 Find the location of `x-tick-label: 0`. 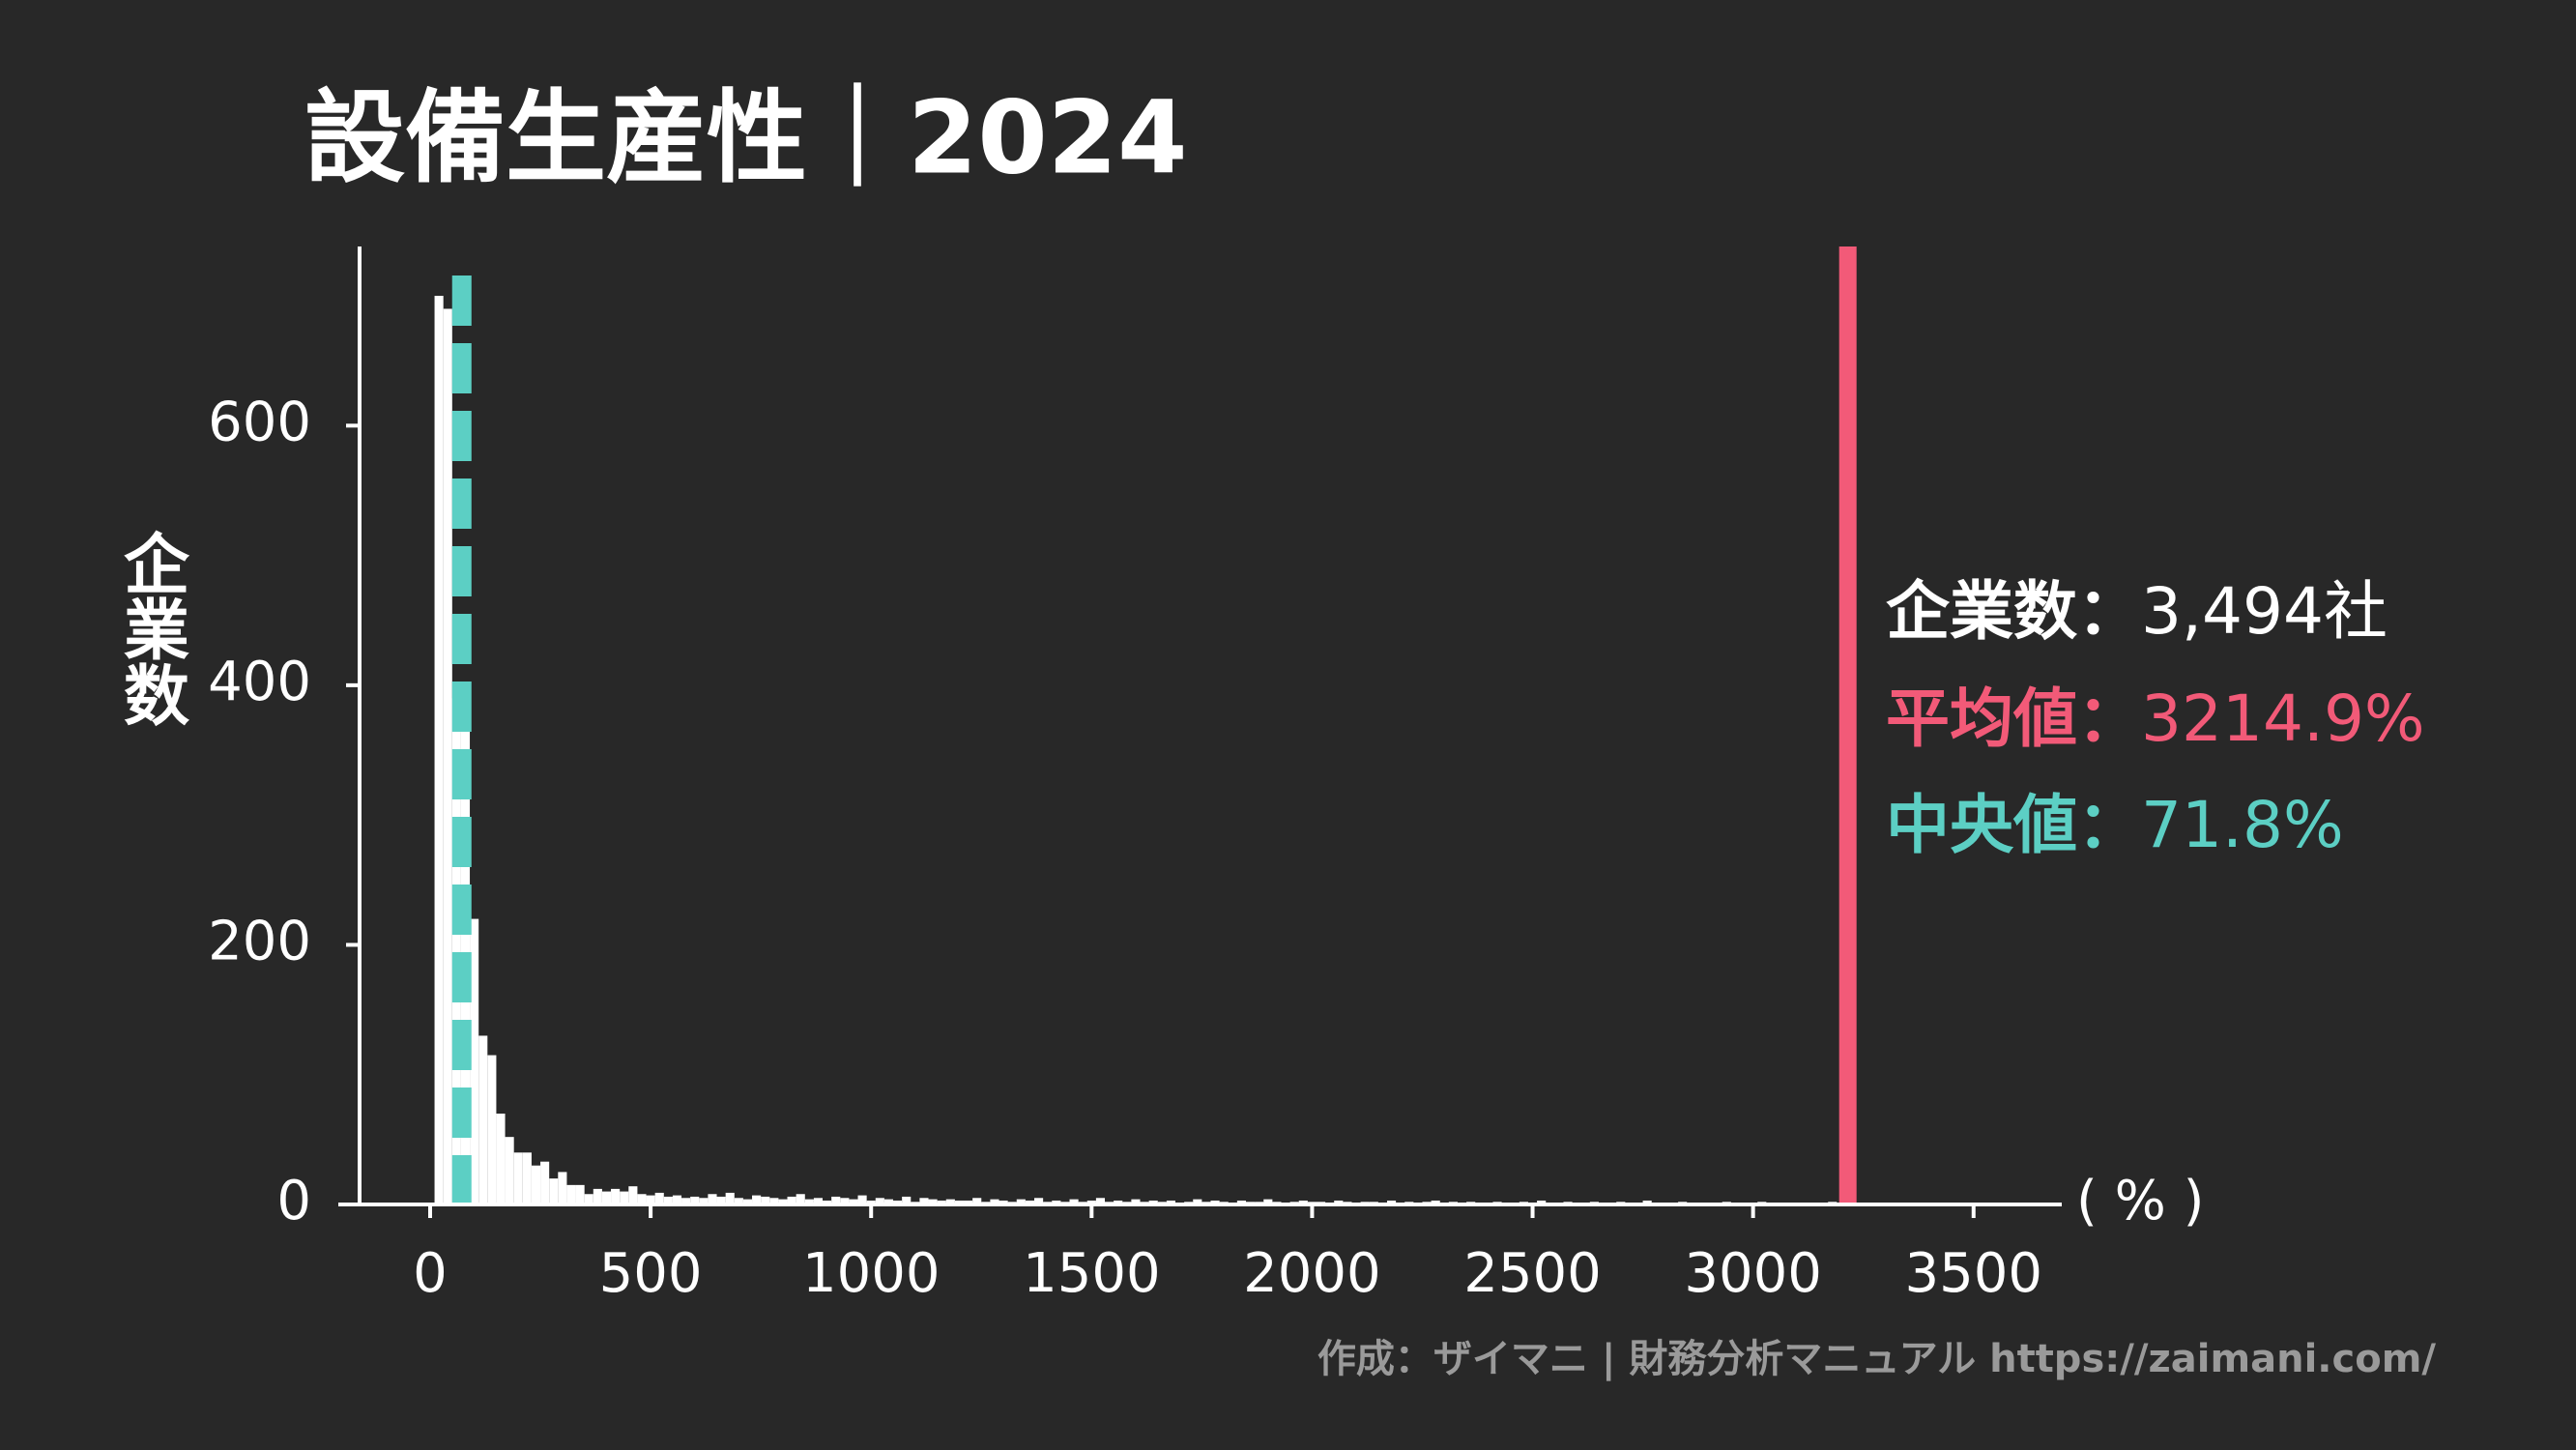

x-tick-label: 0 is located at coordinates (430, 1273).